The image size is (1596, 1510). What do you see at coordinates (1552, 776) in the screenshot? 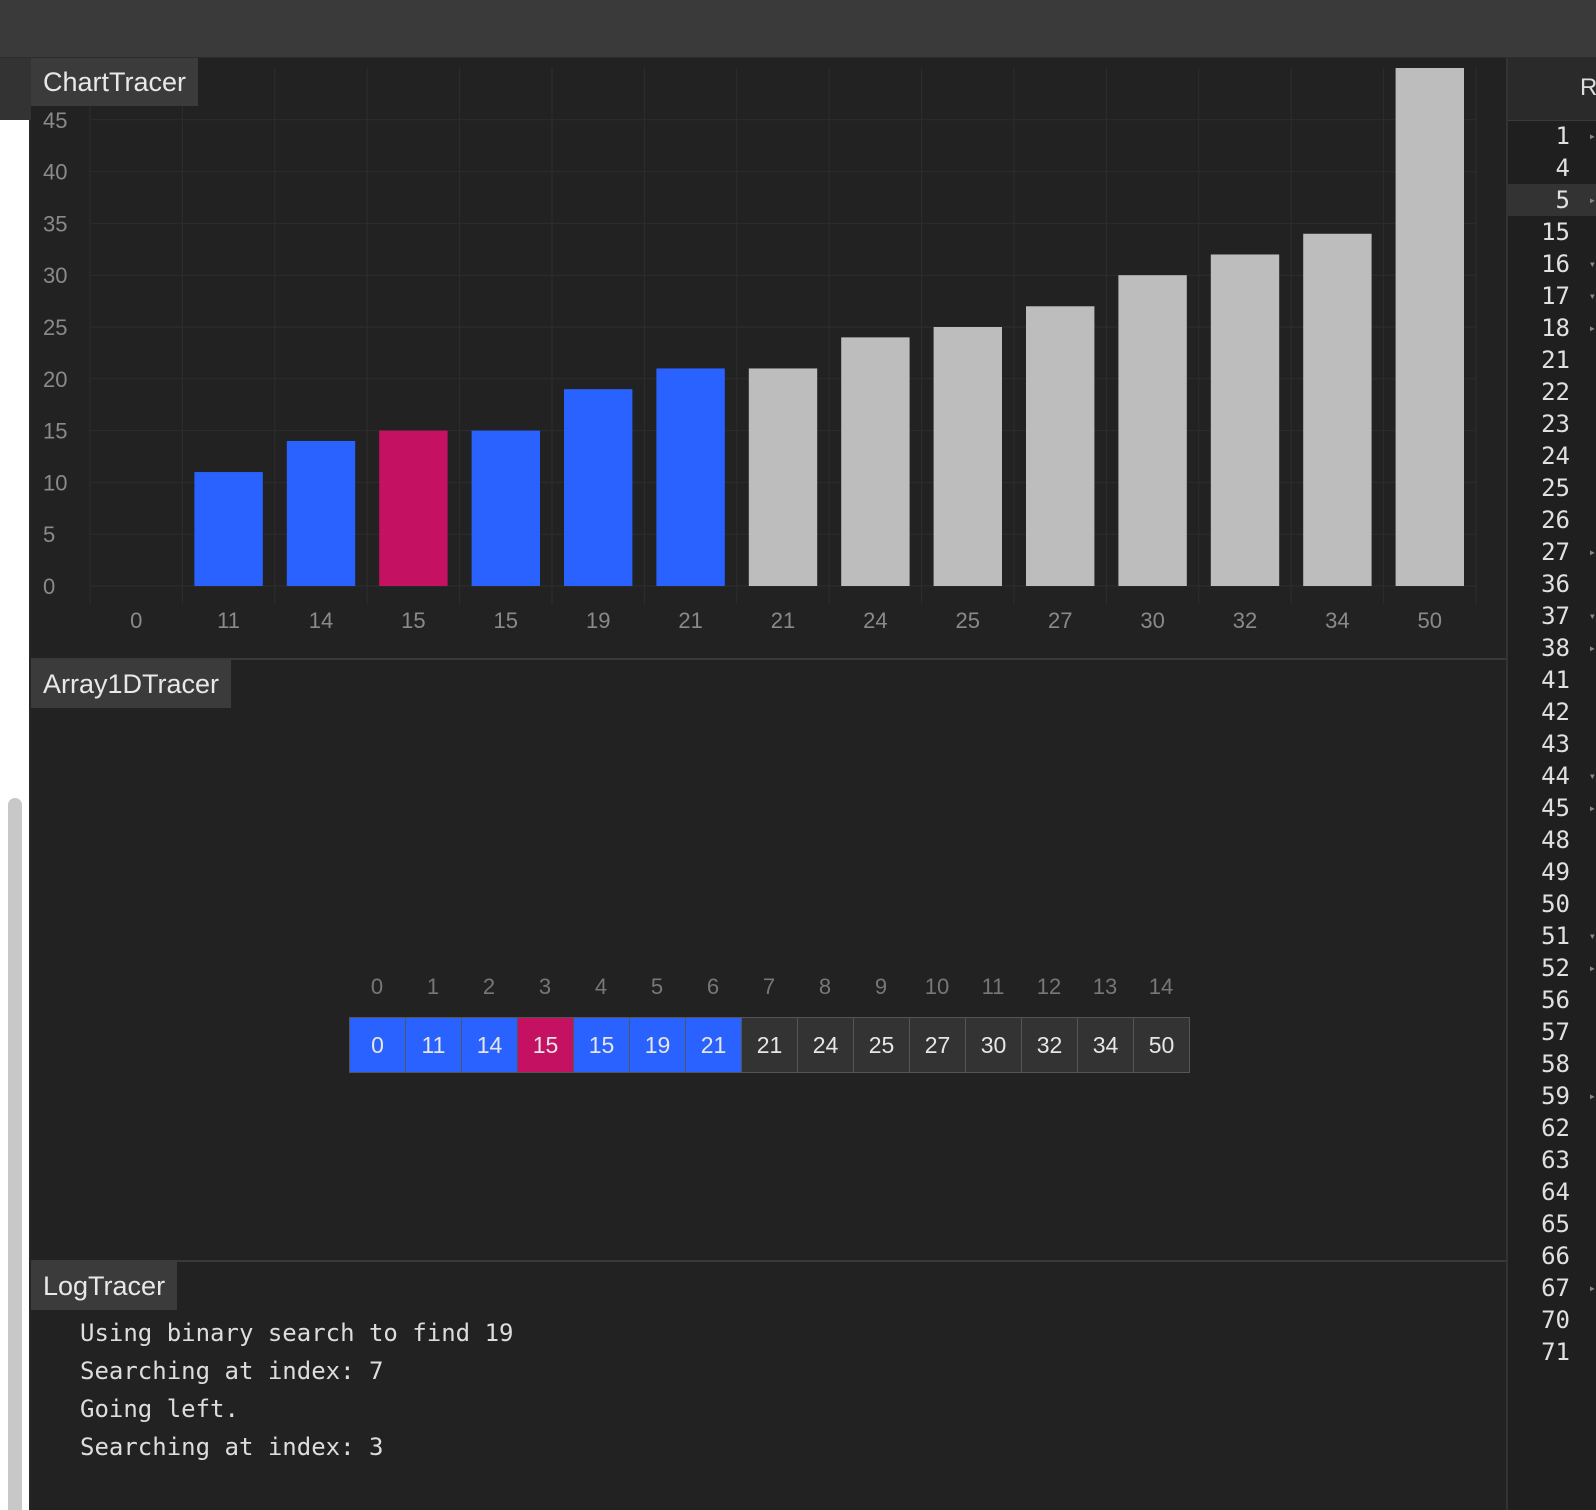
I see `line-number-row: 44 ▾` at bounding box center [1552, 776].